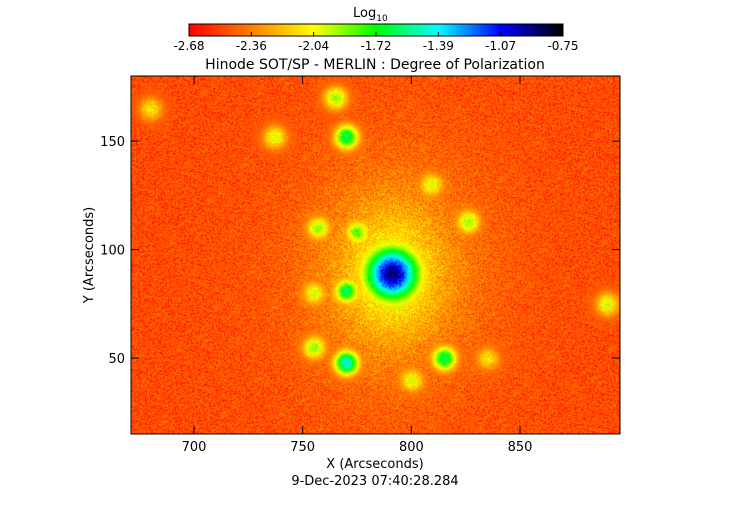  What do you see at coordinates (411, 447) in the screenshot?
I see `x-tick-label: 800` at bounding box center [411, 447].